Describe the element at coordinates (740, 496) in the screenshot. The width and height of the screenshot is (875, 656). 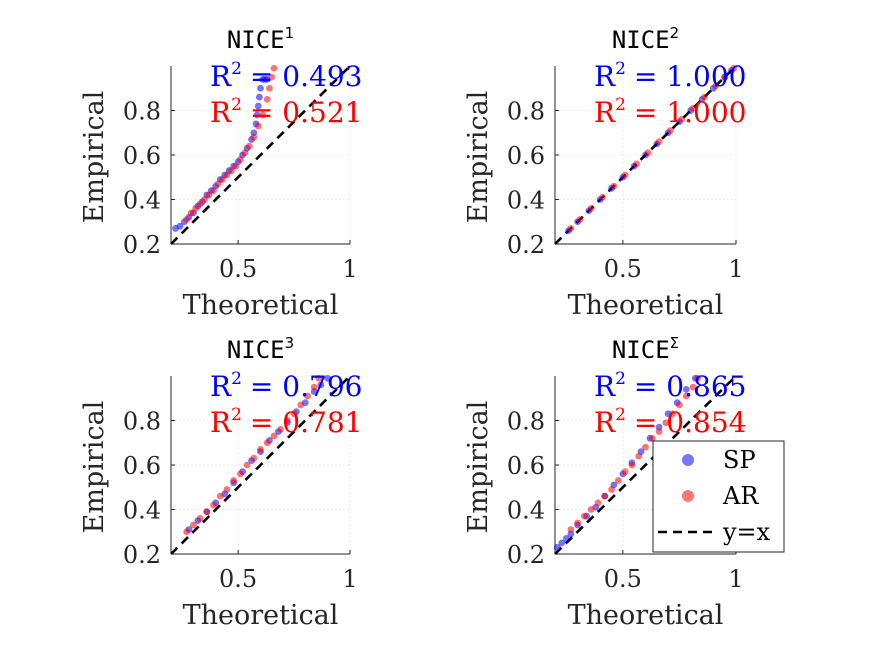
I see `legend-ar-label: AR` at that location.